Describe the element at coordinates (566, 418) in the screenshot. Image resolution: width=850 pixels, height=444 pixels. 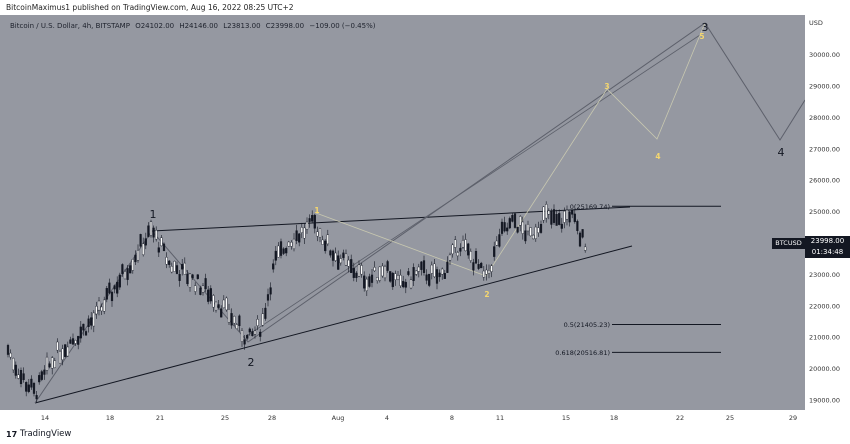
I see `x-tick-label: 15` at that location.